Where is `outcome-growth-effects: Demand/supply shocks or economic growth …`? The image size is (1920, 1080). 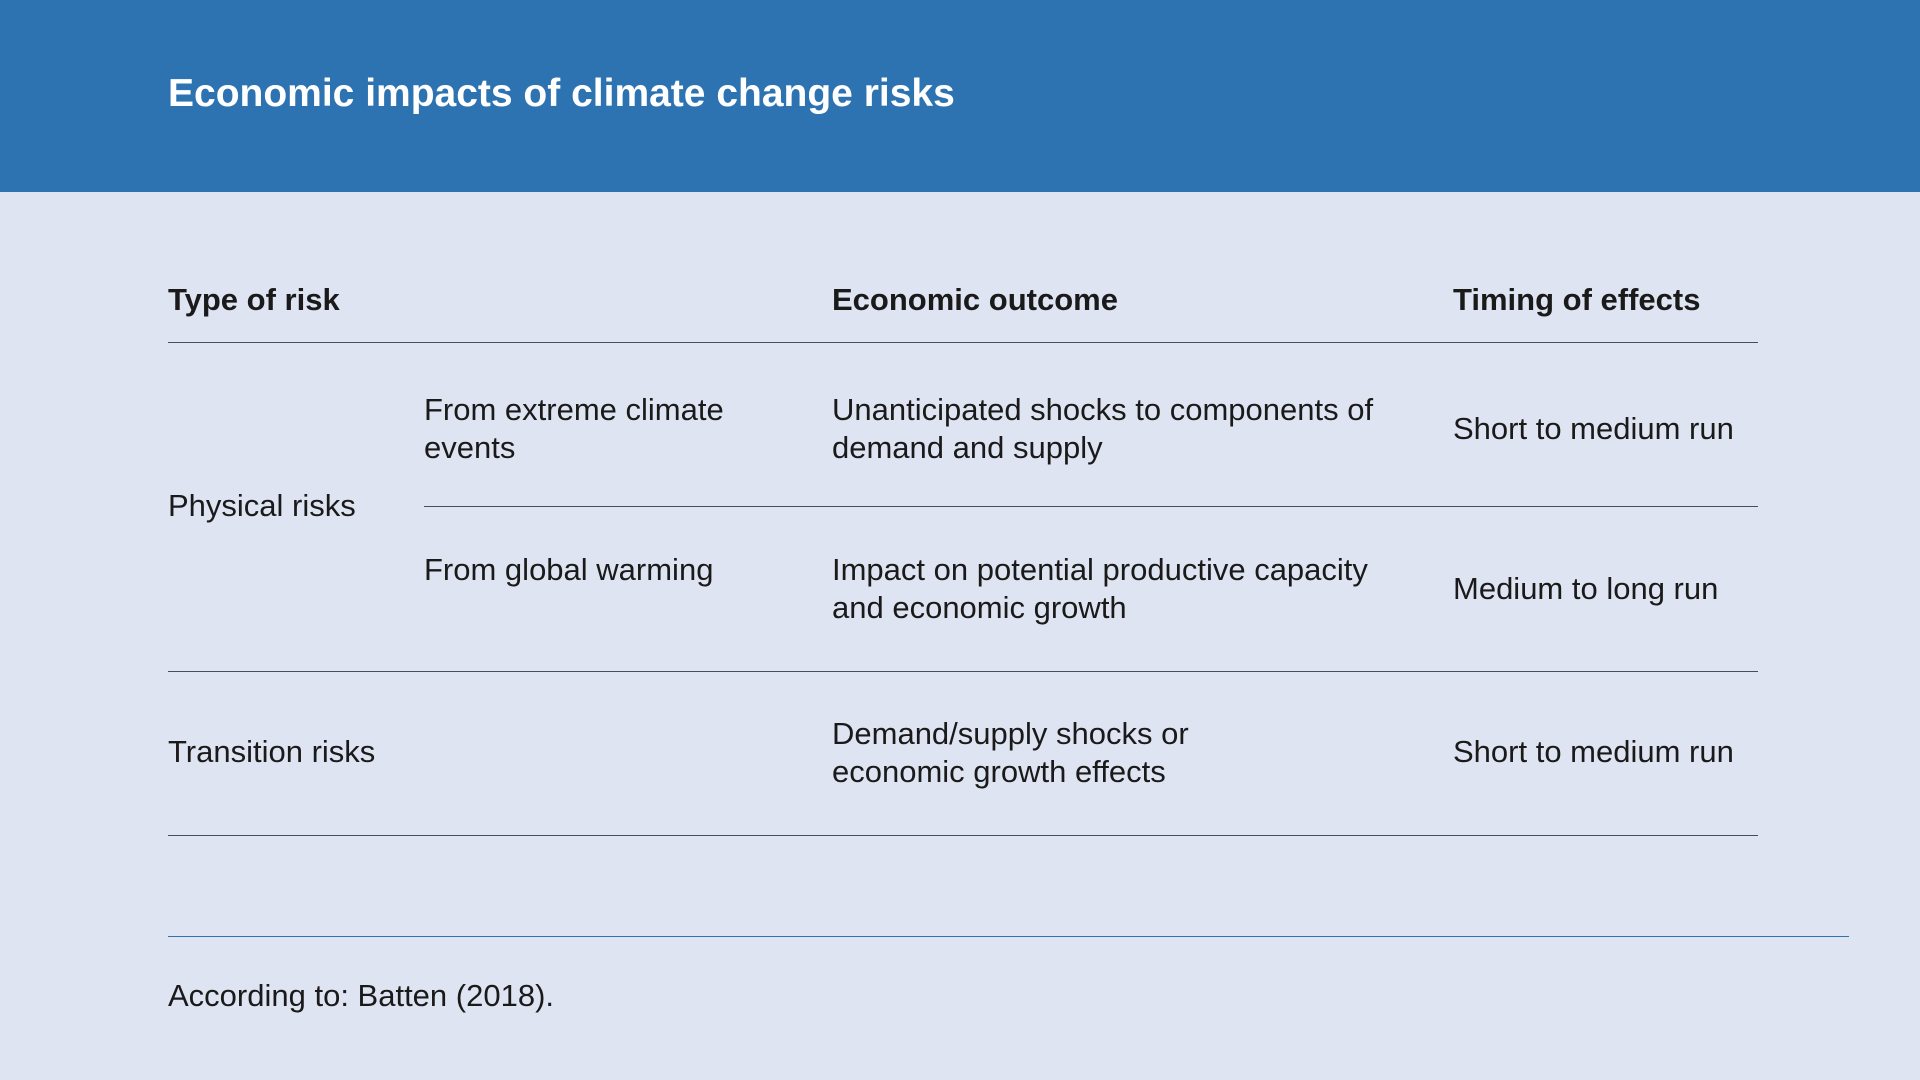 outcome-growth-effects: Demand/supply shocks or economic growth … is located at coordinates (1010, 752).